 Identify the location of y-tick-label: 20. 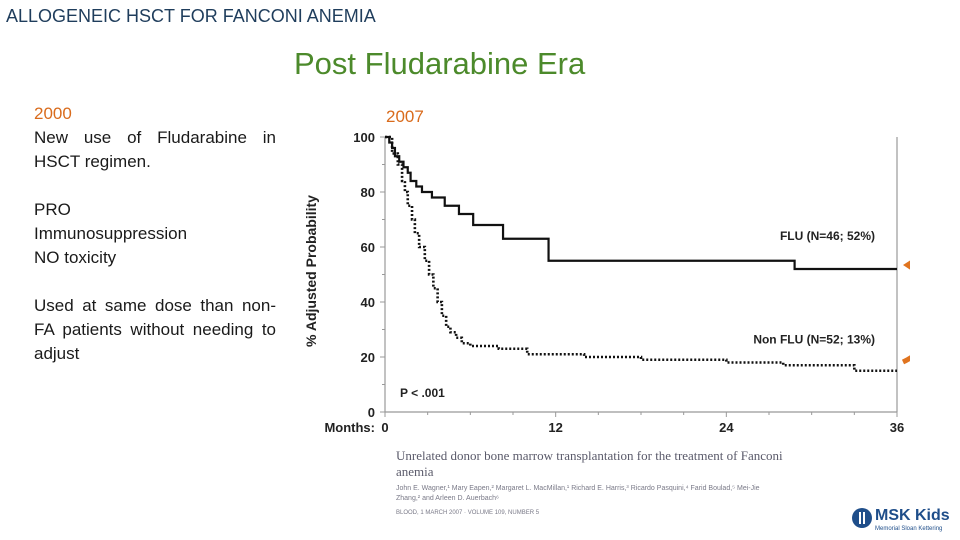
(368, 357).